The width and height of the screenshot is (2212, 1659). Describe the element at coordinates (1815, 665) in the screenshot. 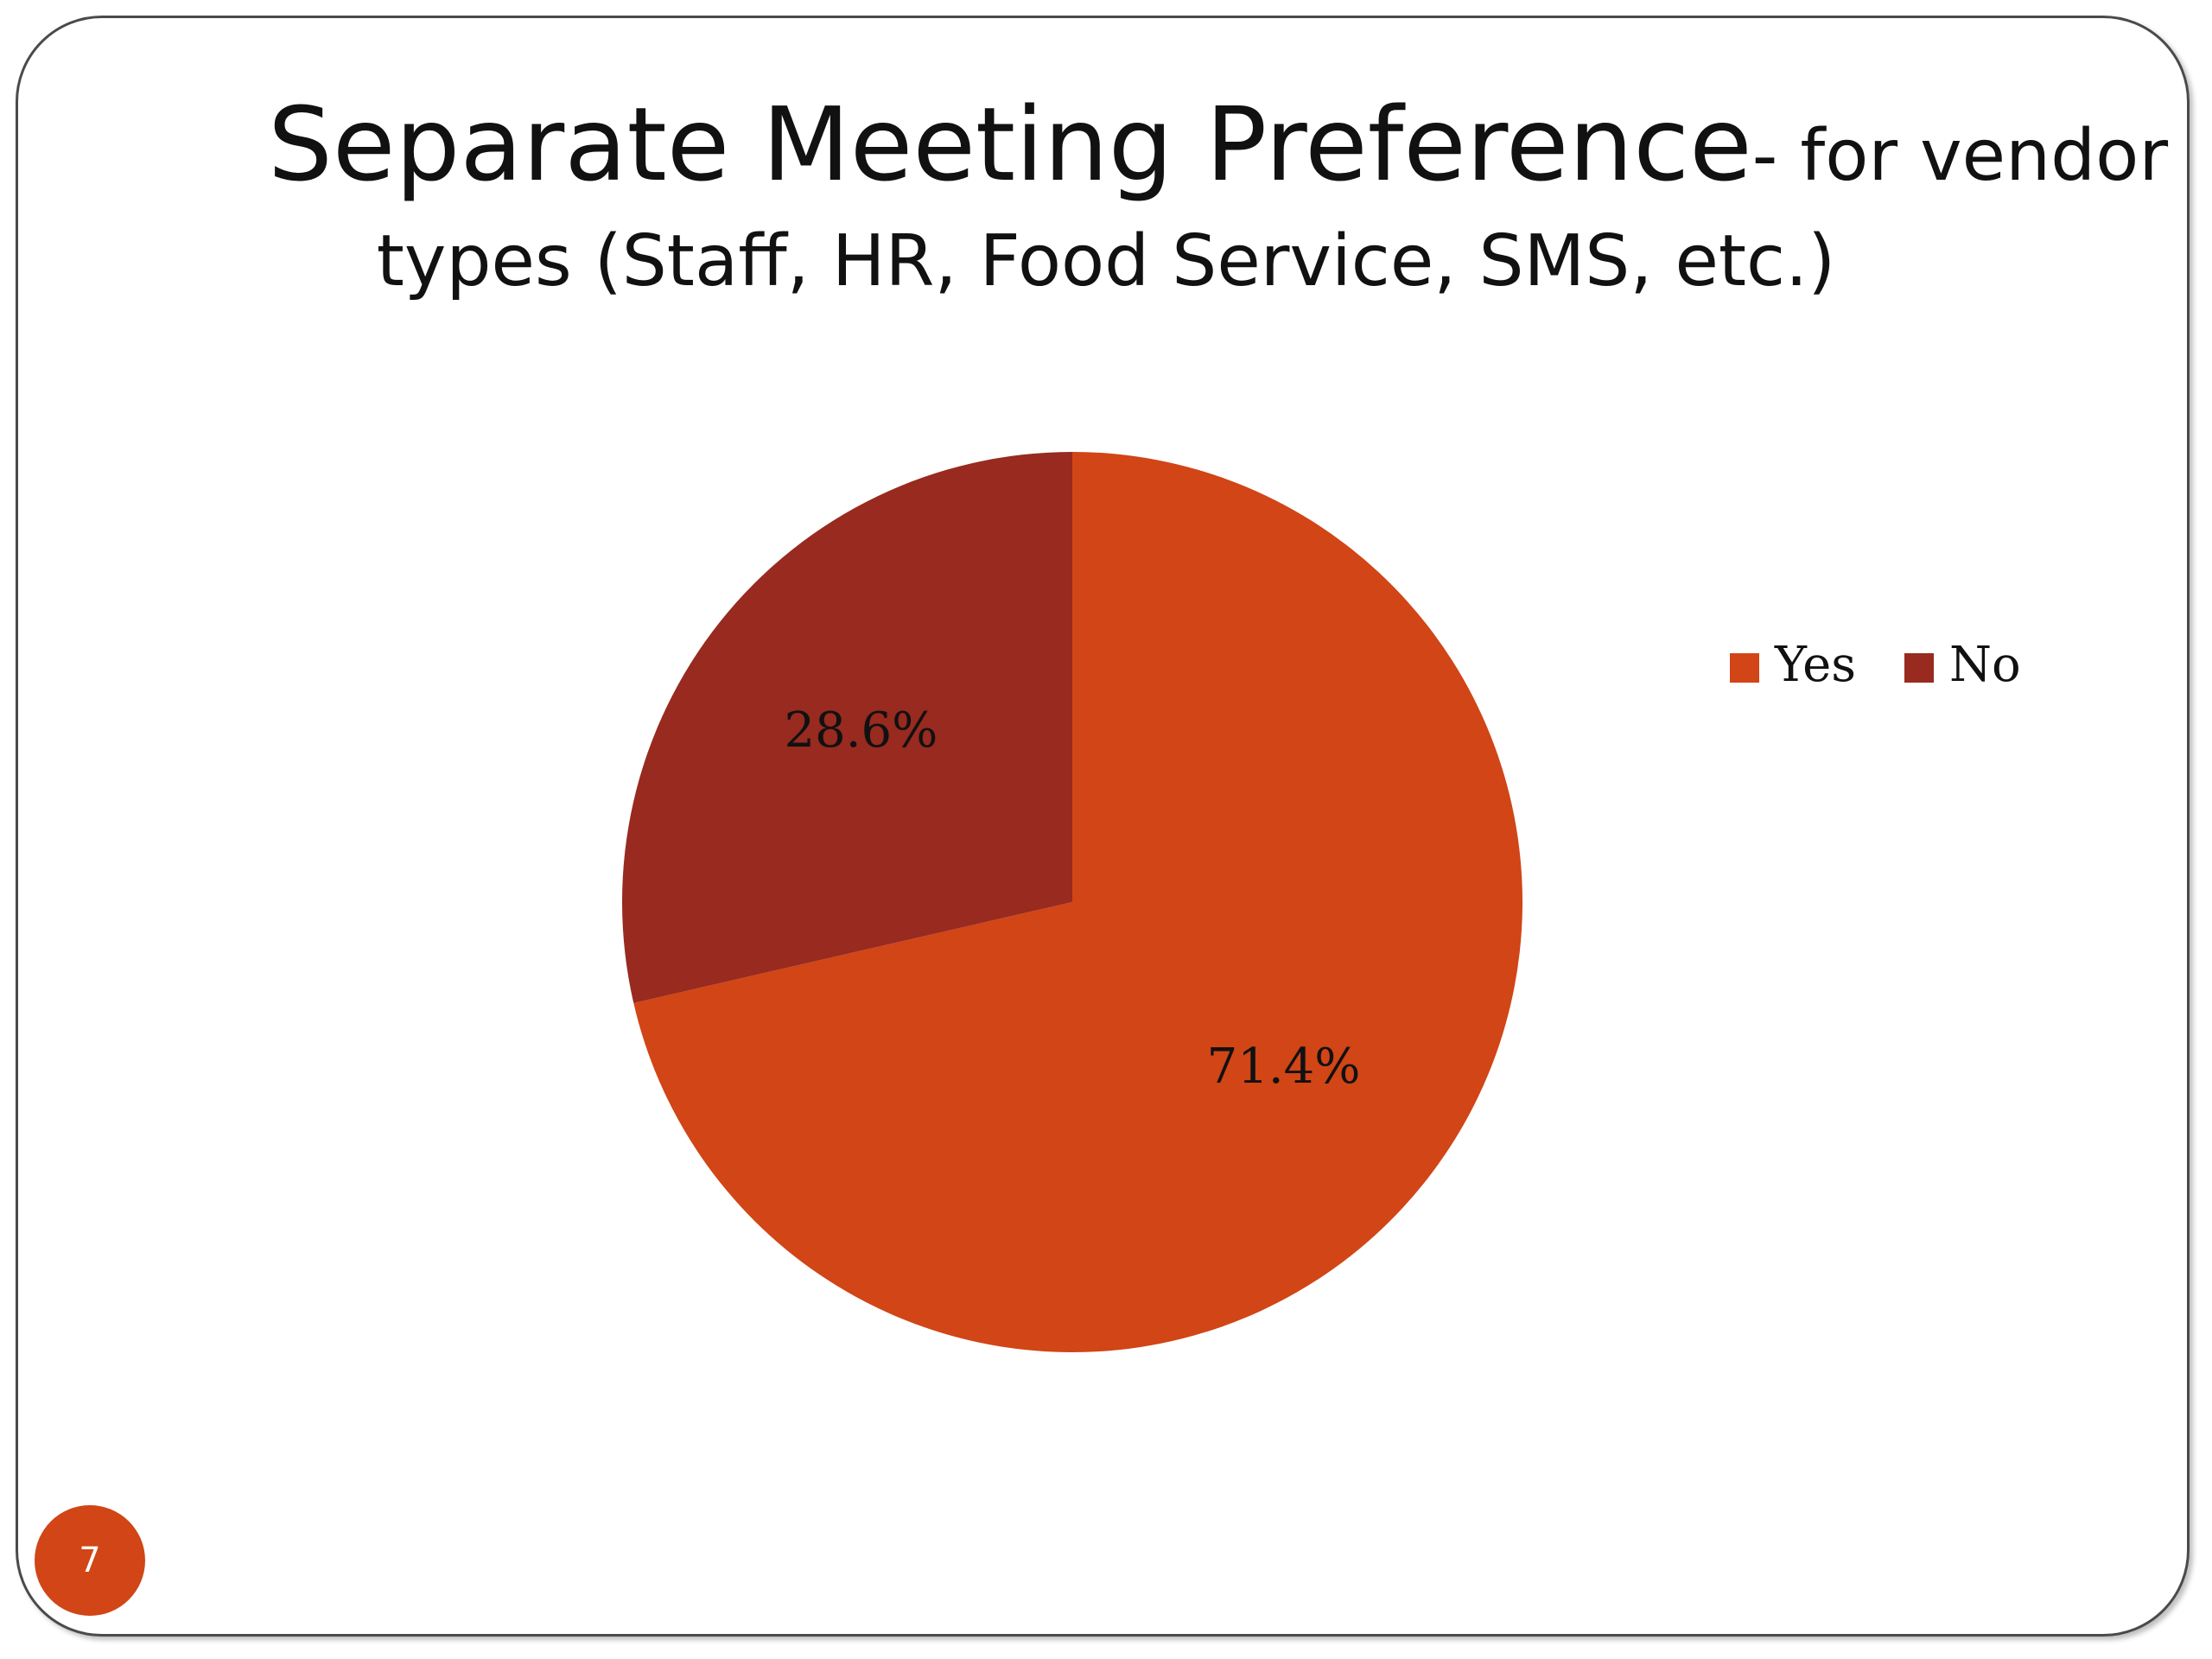

I see `legend-label-yes: Yes` at that location.